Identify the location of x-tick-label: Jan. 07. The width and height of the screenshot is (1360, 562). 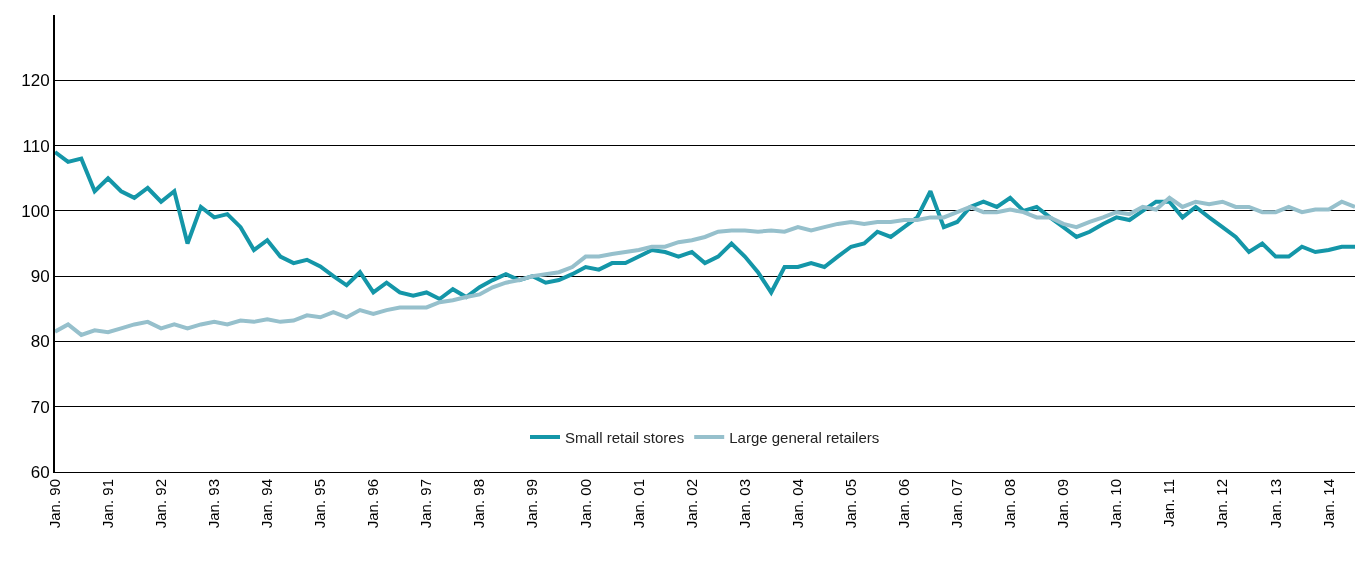
(957, 504).